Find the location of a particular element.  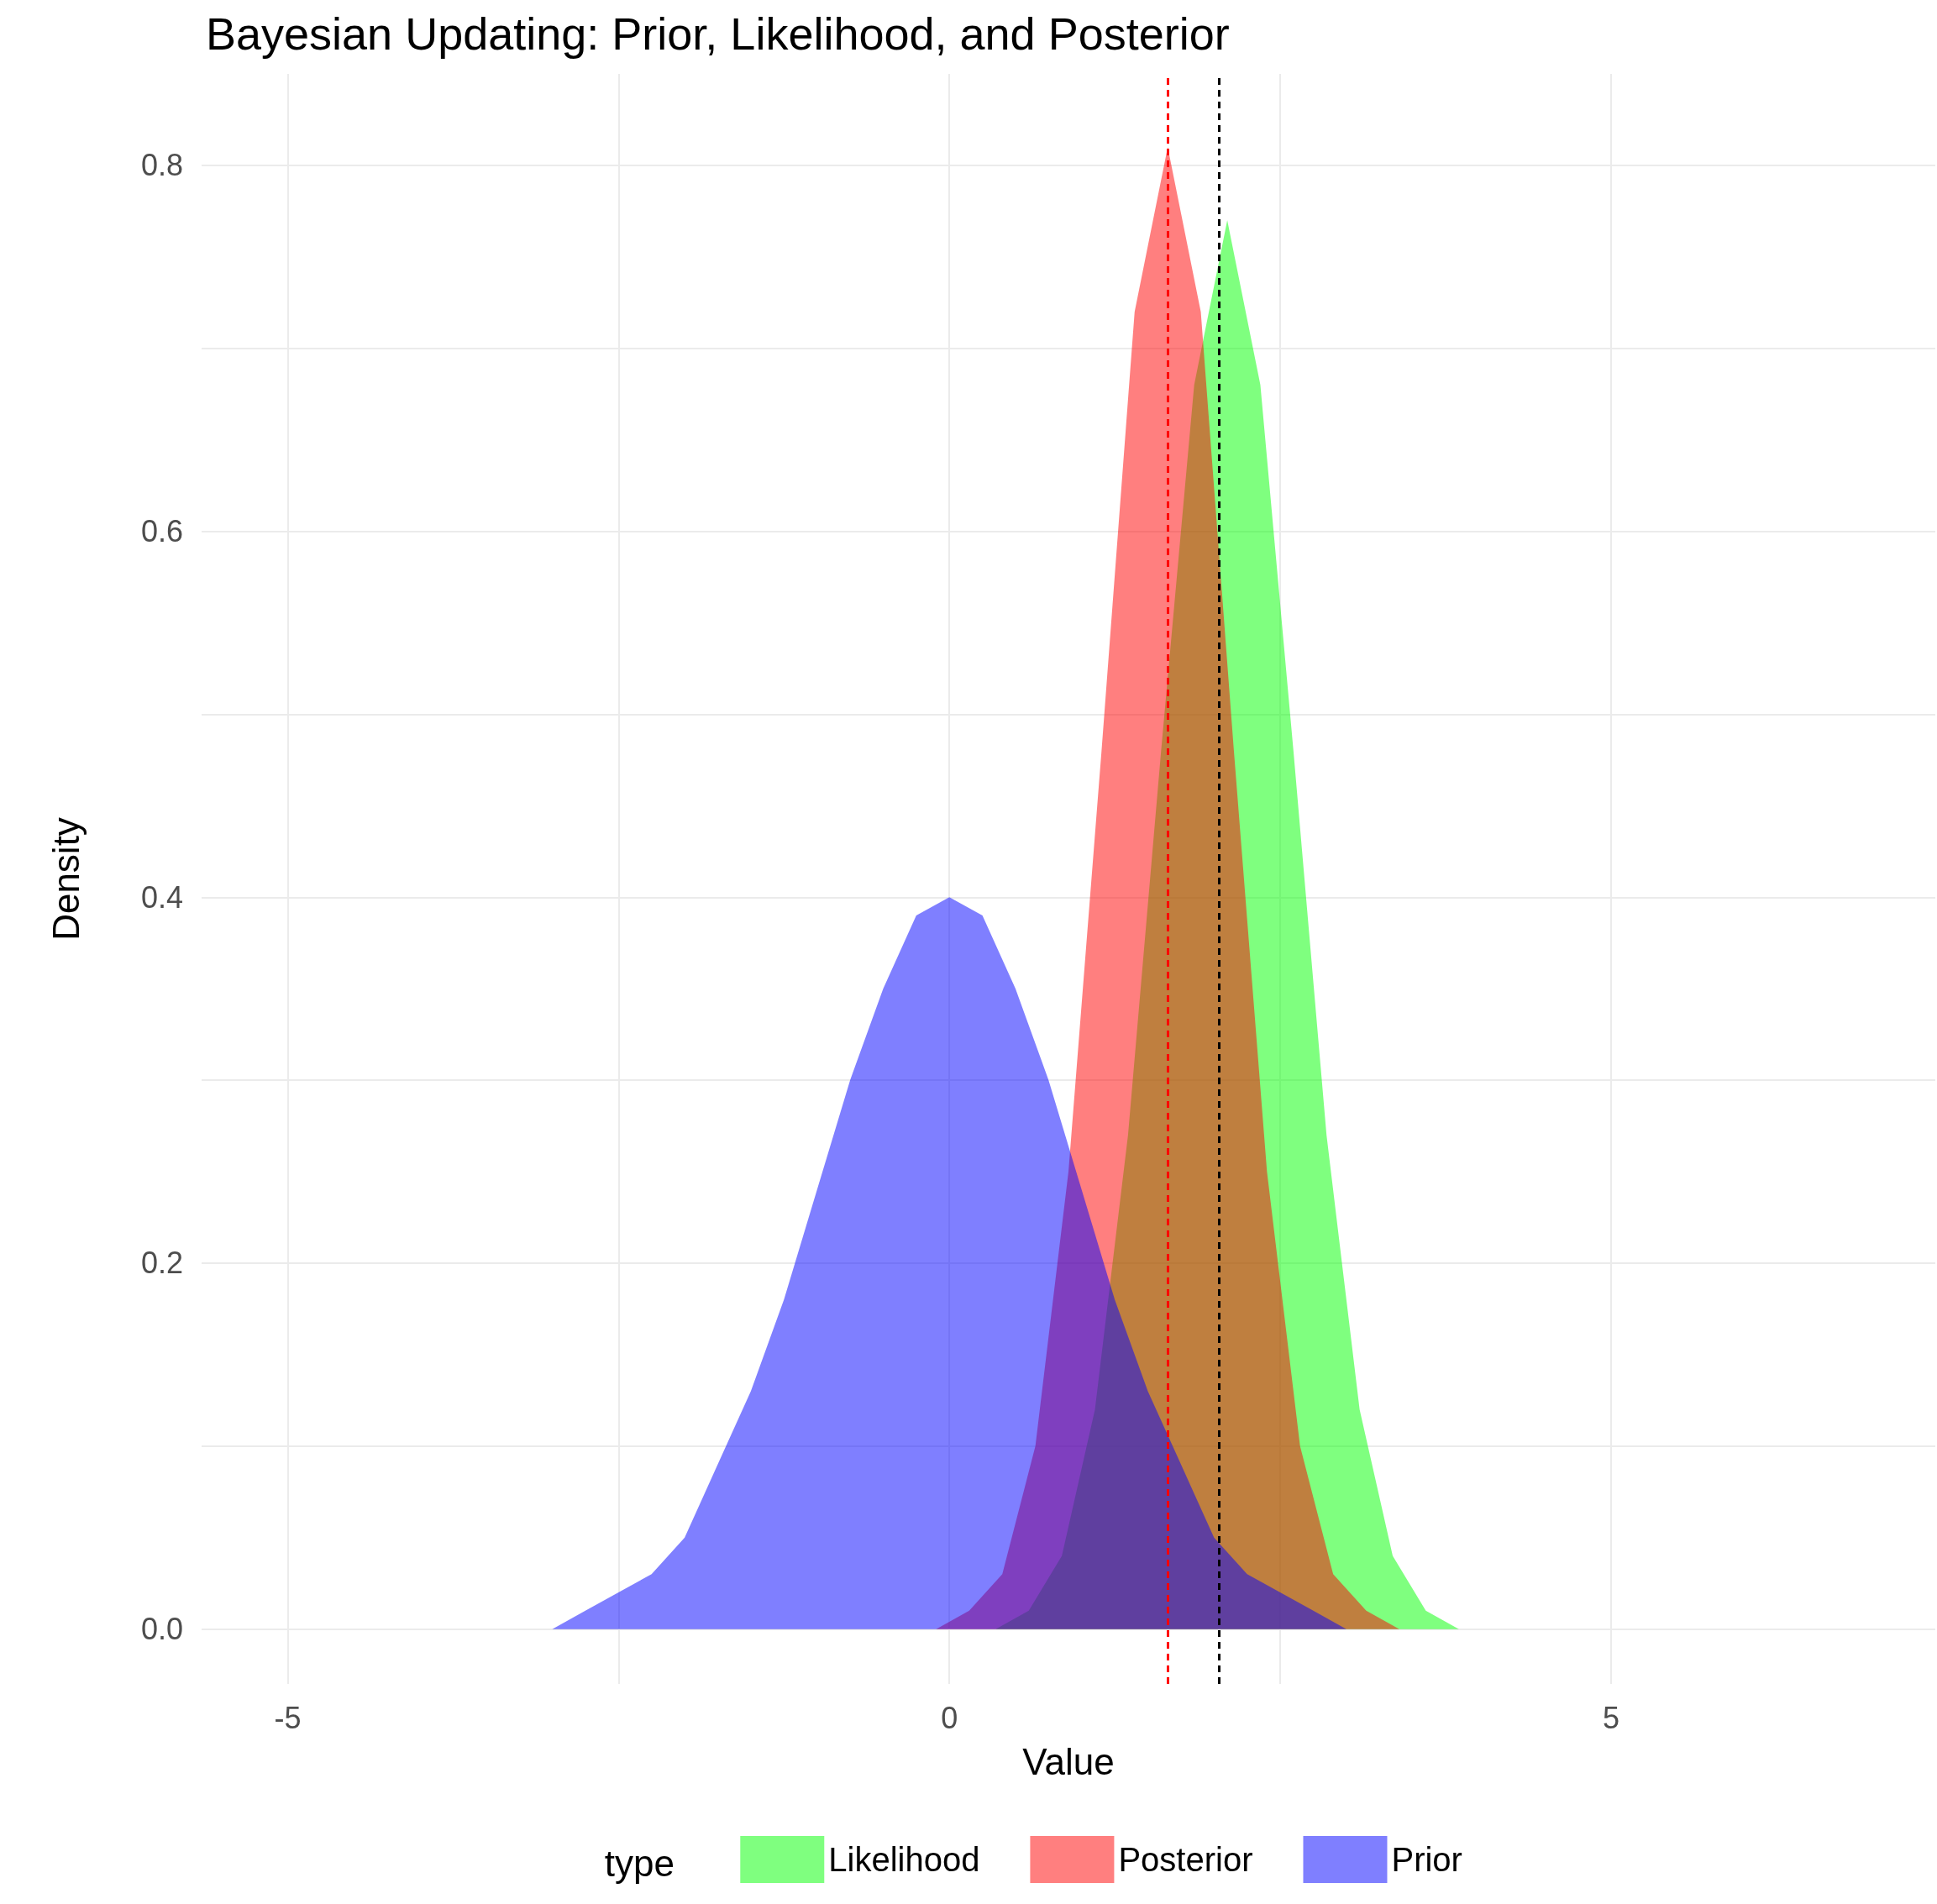

legend-label: Likelihood is located at coordinates (904, 1860).